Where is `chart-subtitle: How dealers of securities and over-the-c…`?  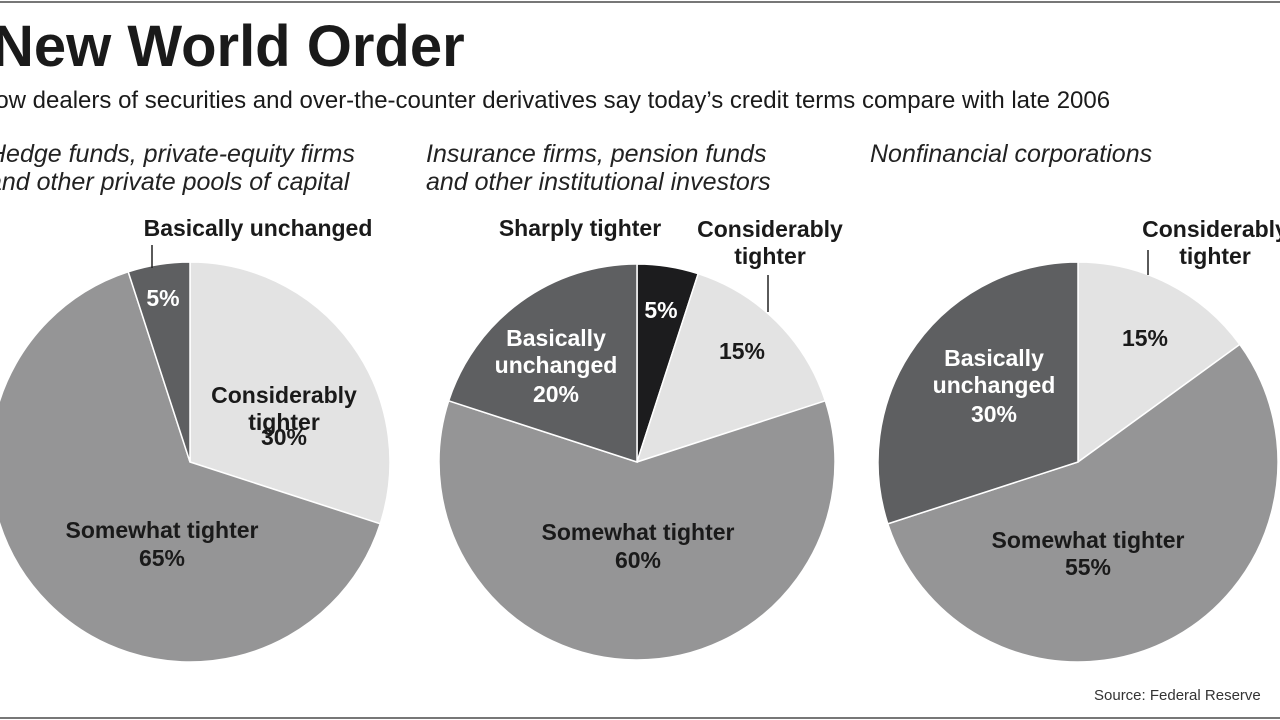
chart-subtitle: How dealers of securities and over-the-c… is located at coordinates (555, 100).